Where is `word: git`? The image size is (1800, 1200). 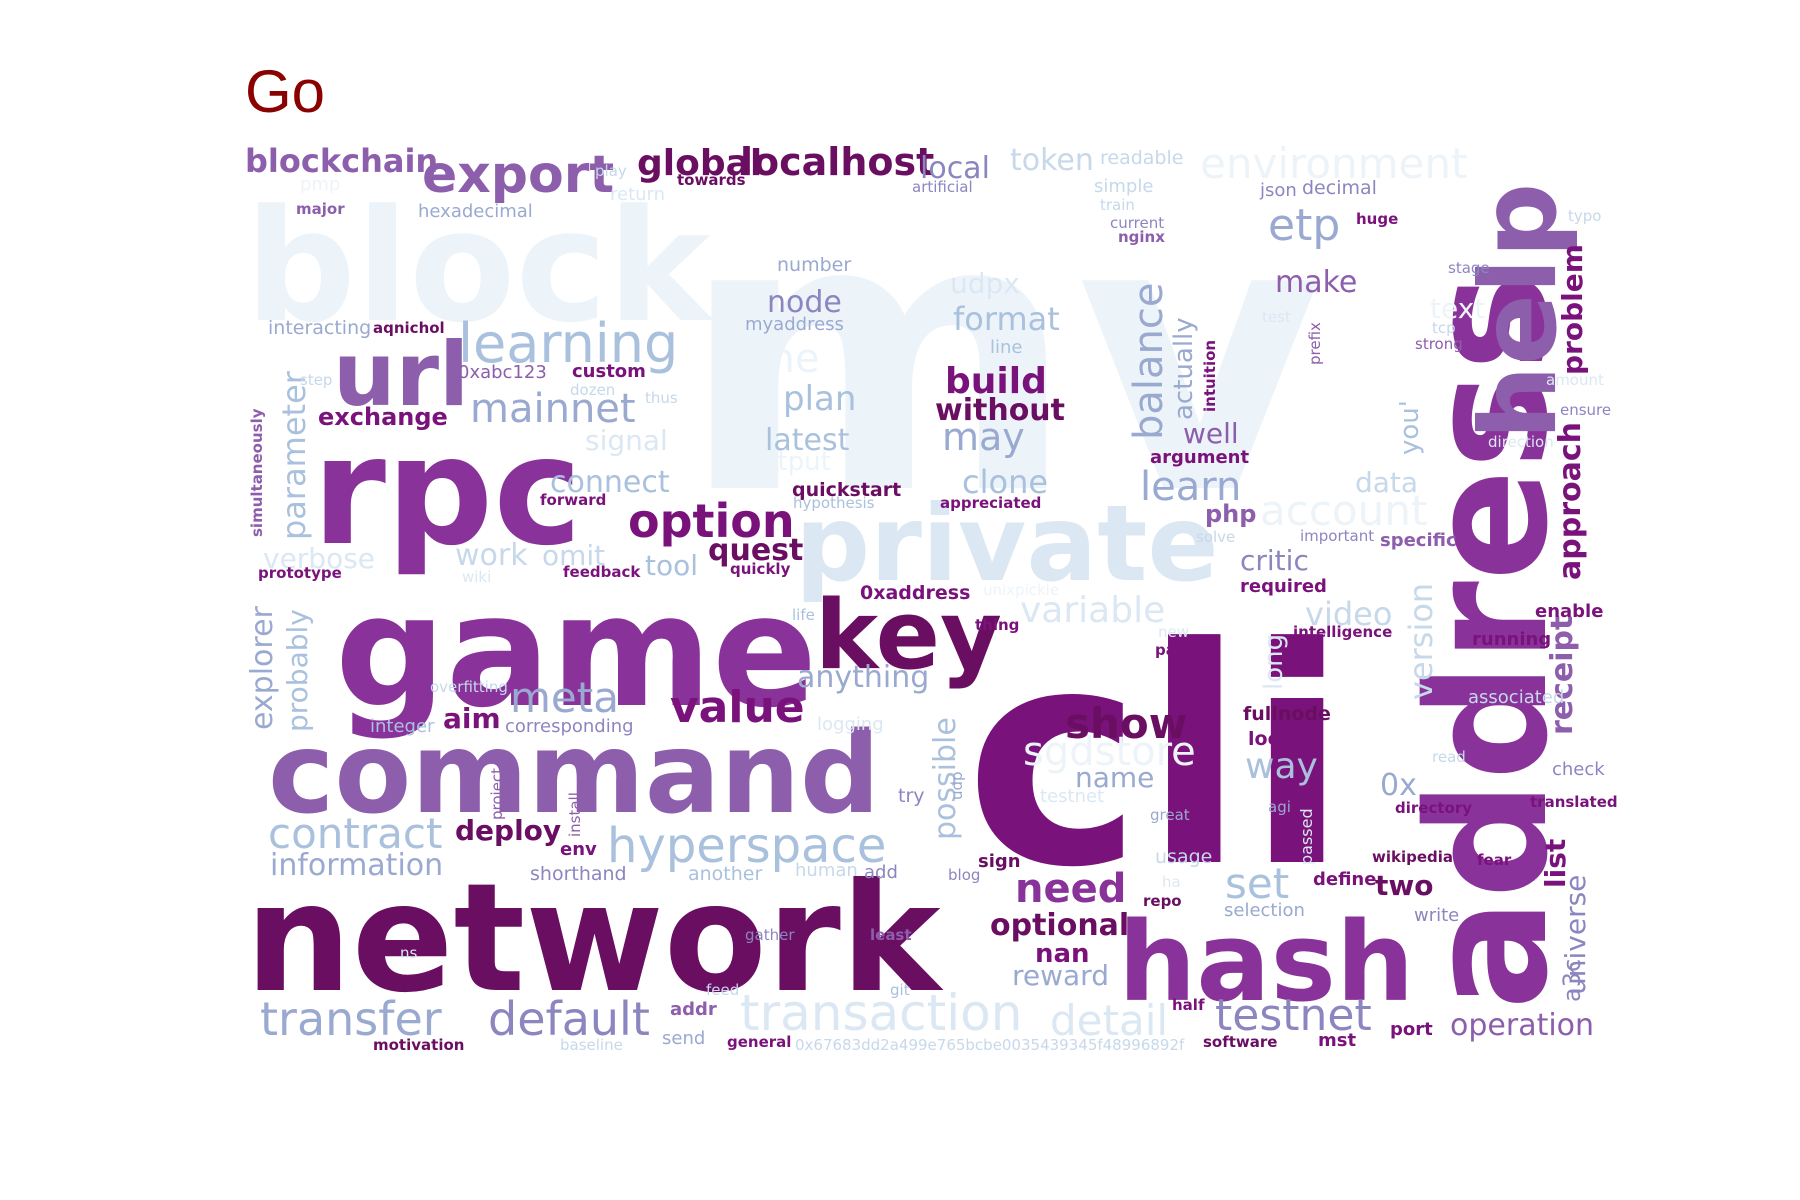 word: git is located at coordinates (900, 990).